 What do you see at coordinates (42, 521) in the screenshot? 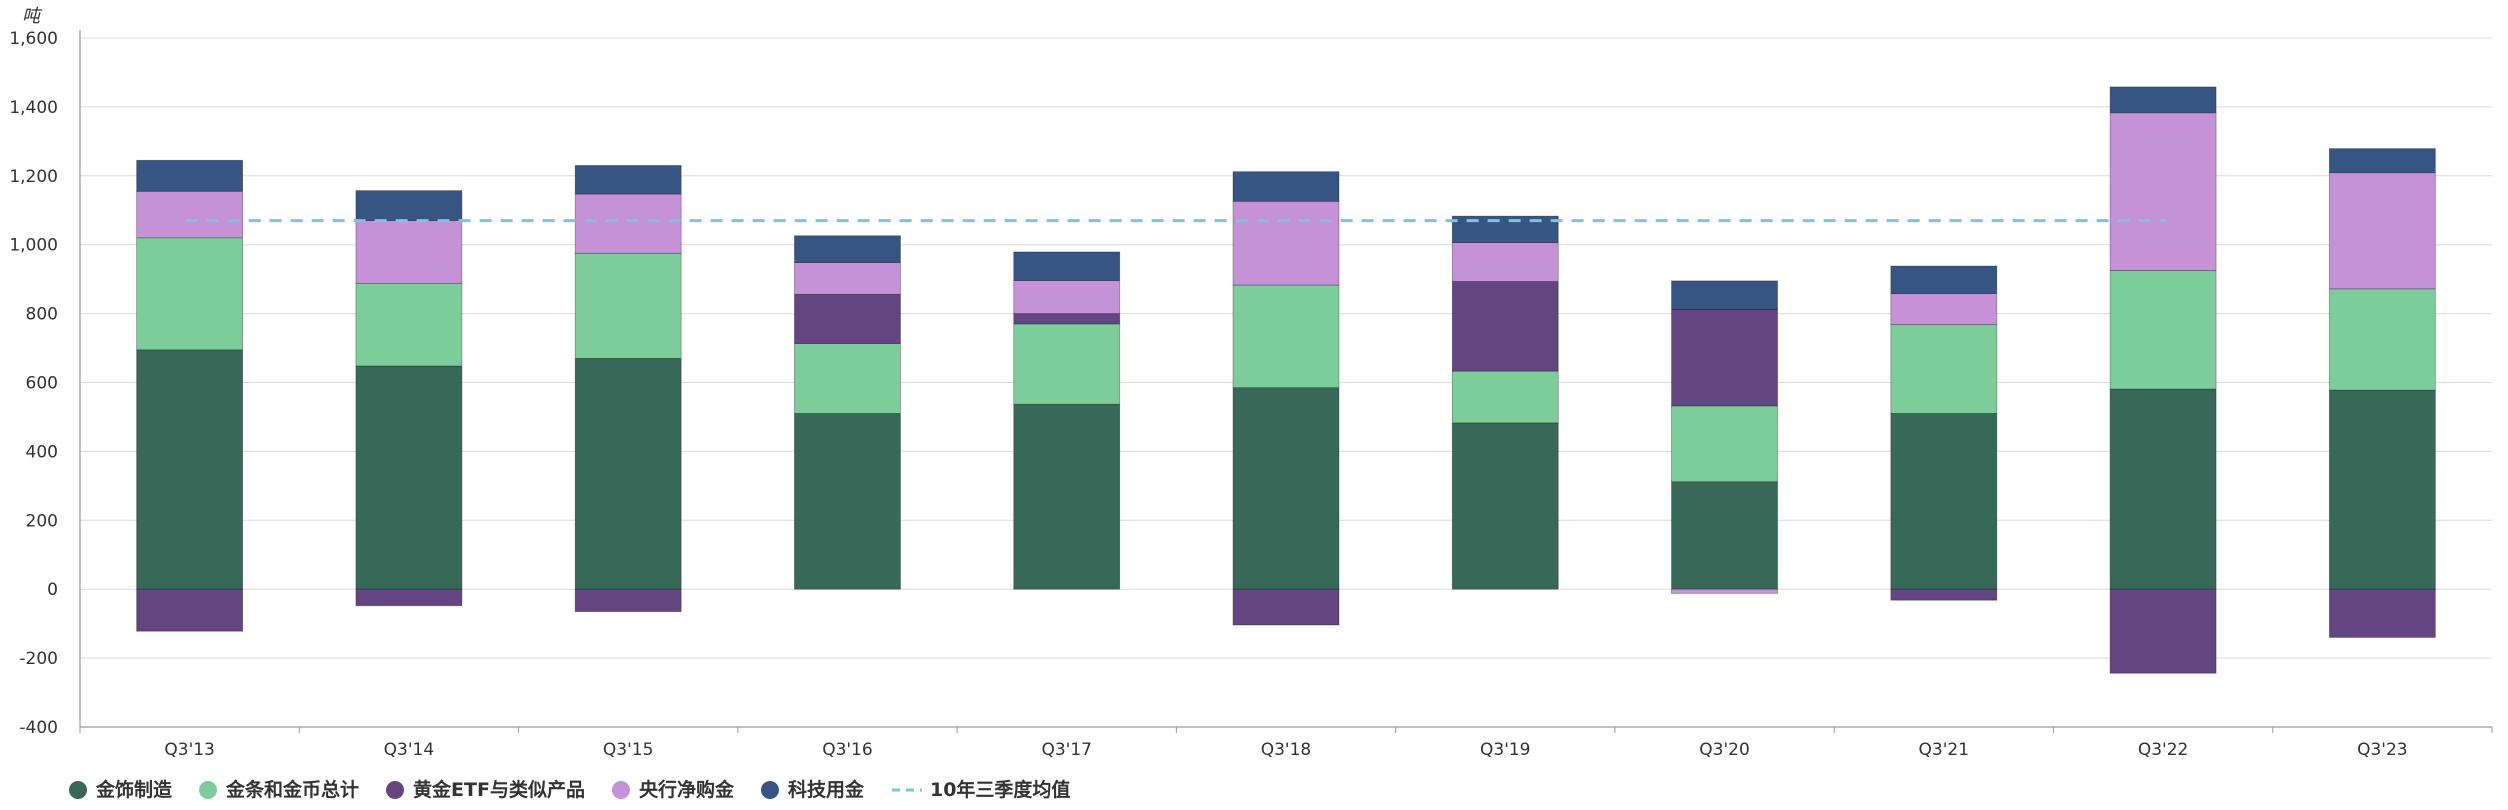
I see `y-tick-label: 200` at bounding box center [42, 521].